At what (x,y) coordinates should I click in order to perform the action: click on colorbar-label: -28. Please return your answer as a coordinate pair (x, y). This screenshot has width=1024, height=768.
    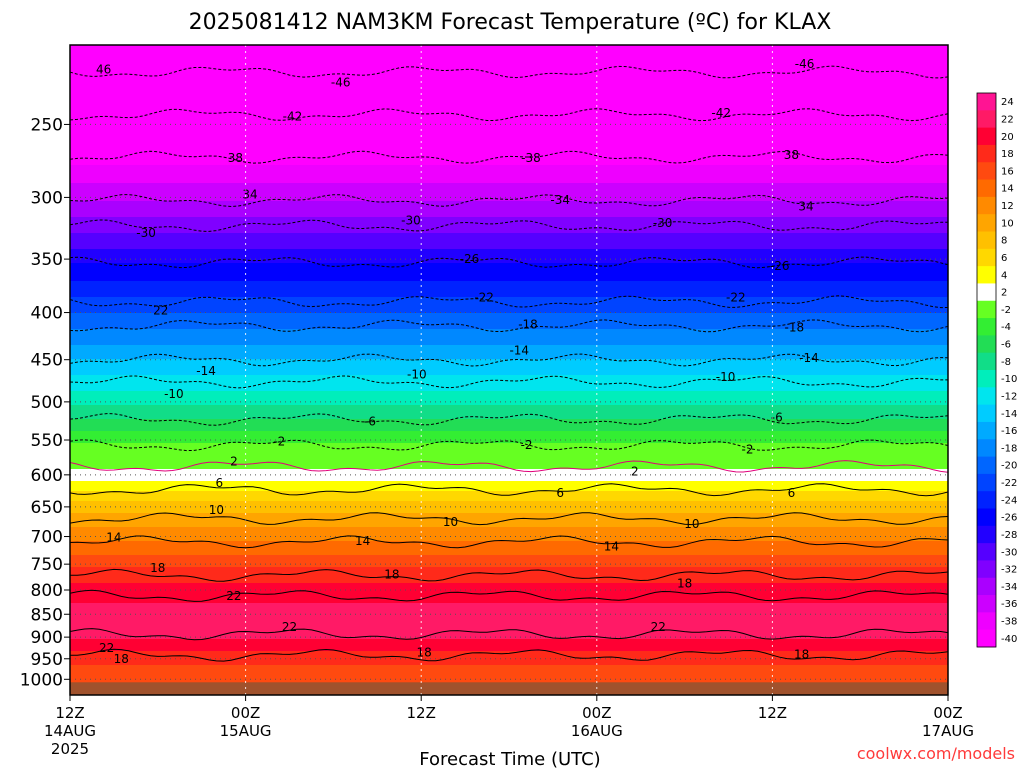
    Looking at the image, I should click on (1009, 535).